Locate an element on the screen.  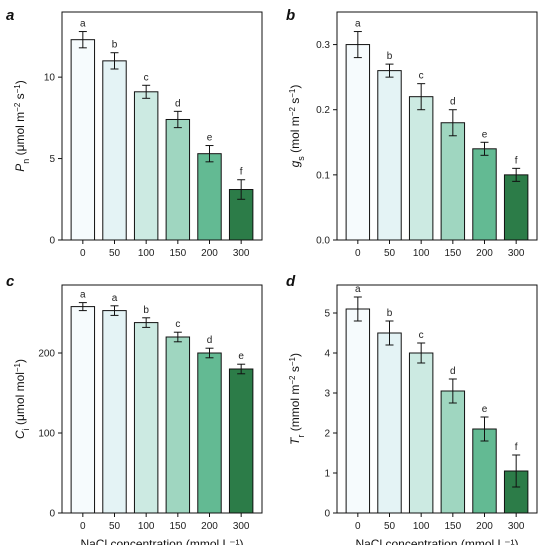
y-axis-title: Tr (mmol m−2 s−1) is located at coordinates (297, 399).